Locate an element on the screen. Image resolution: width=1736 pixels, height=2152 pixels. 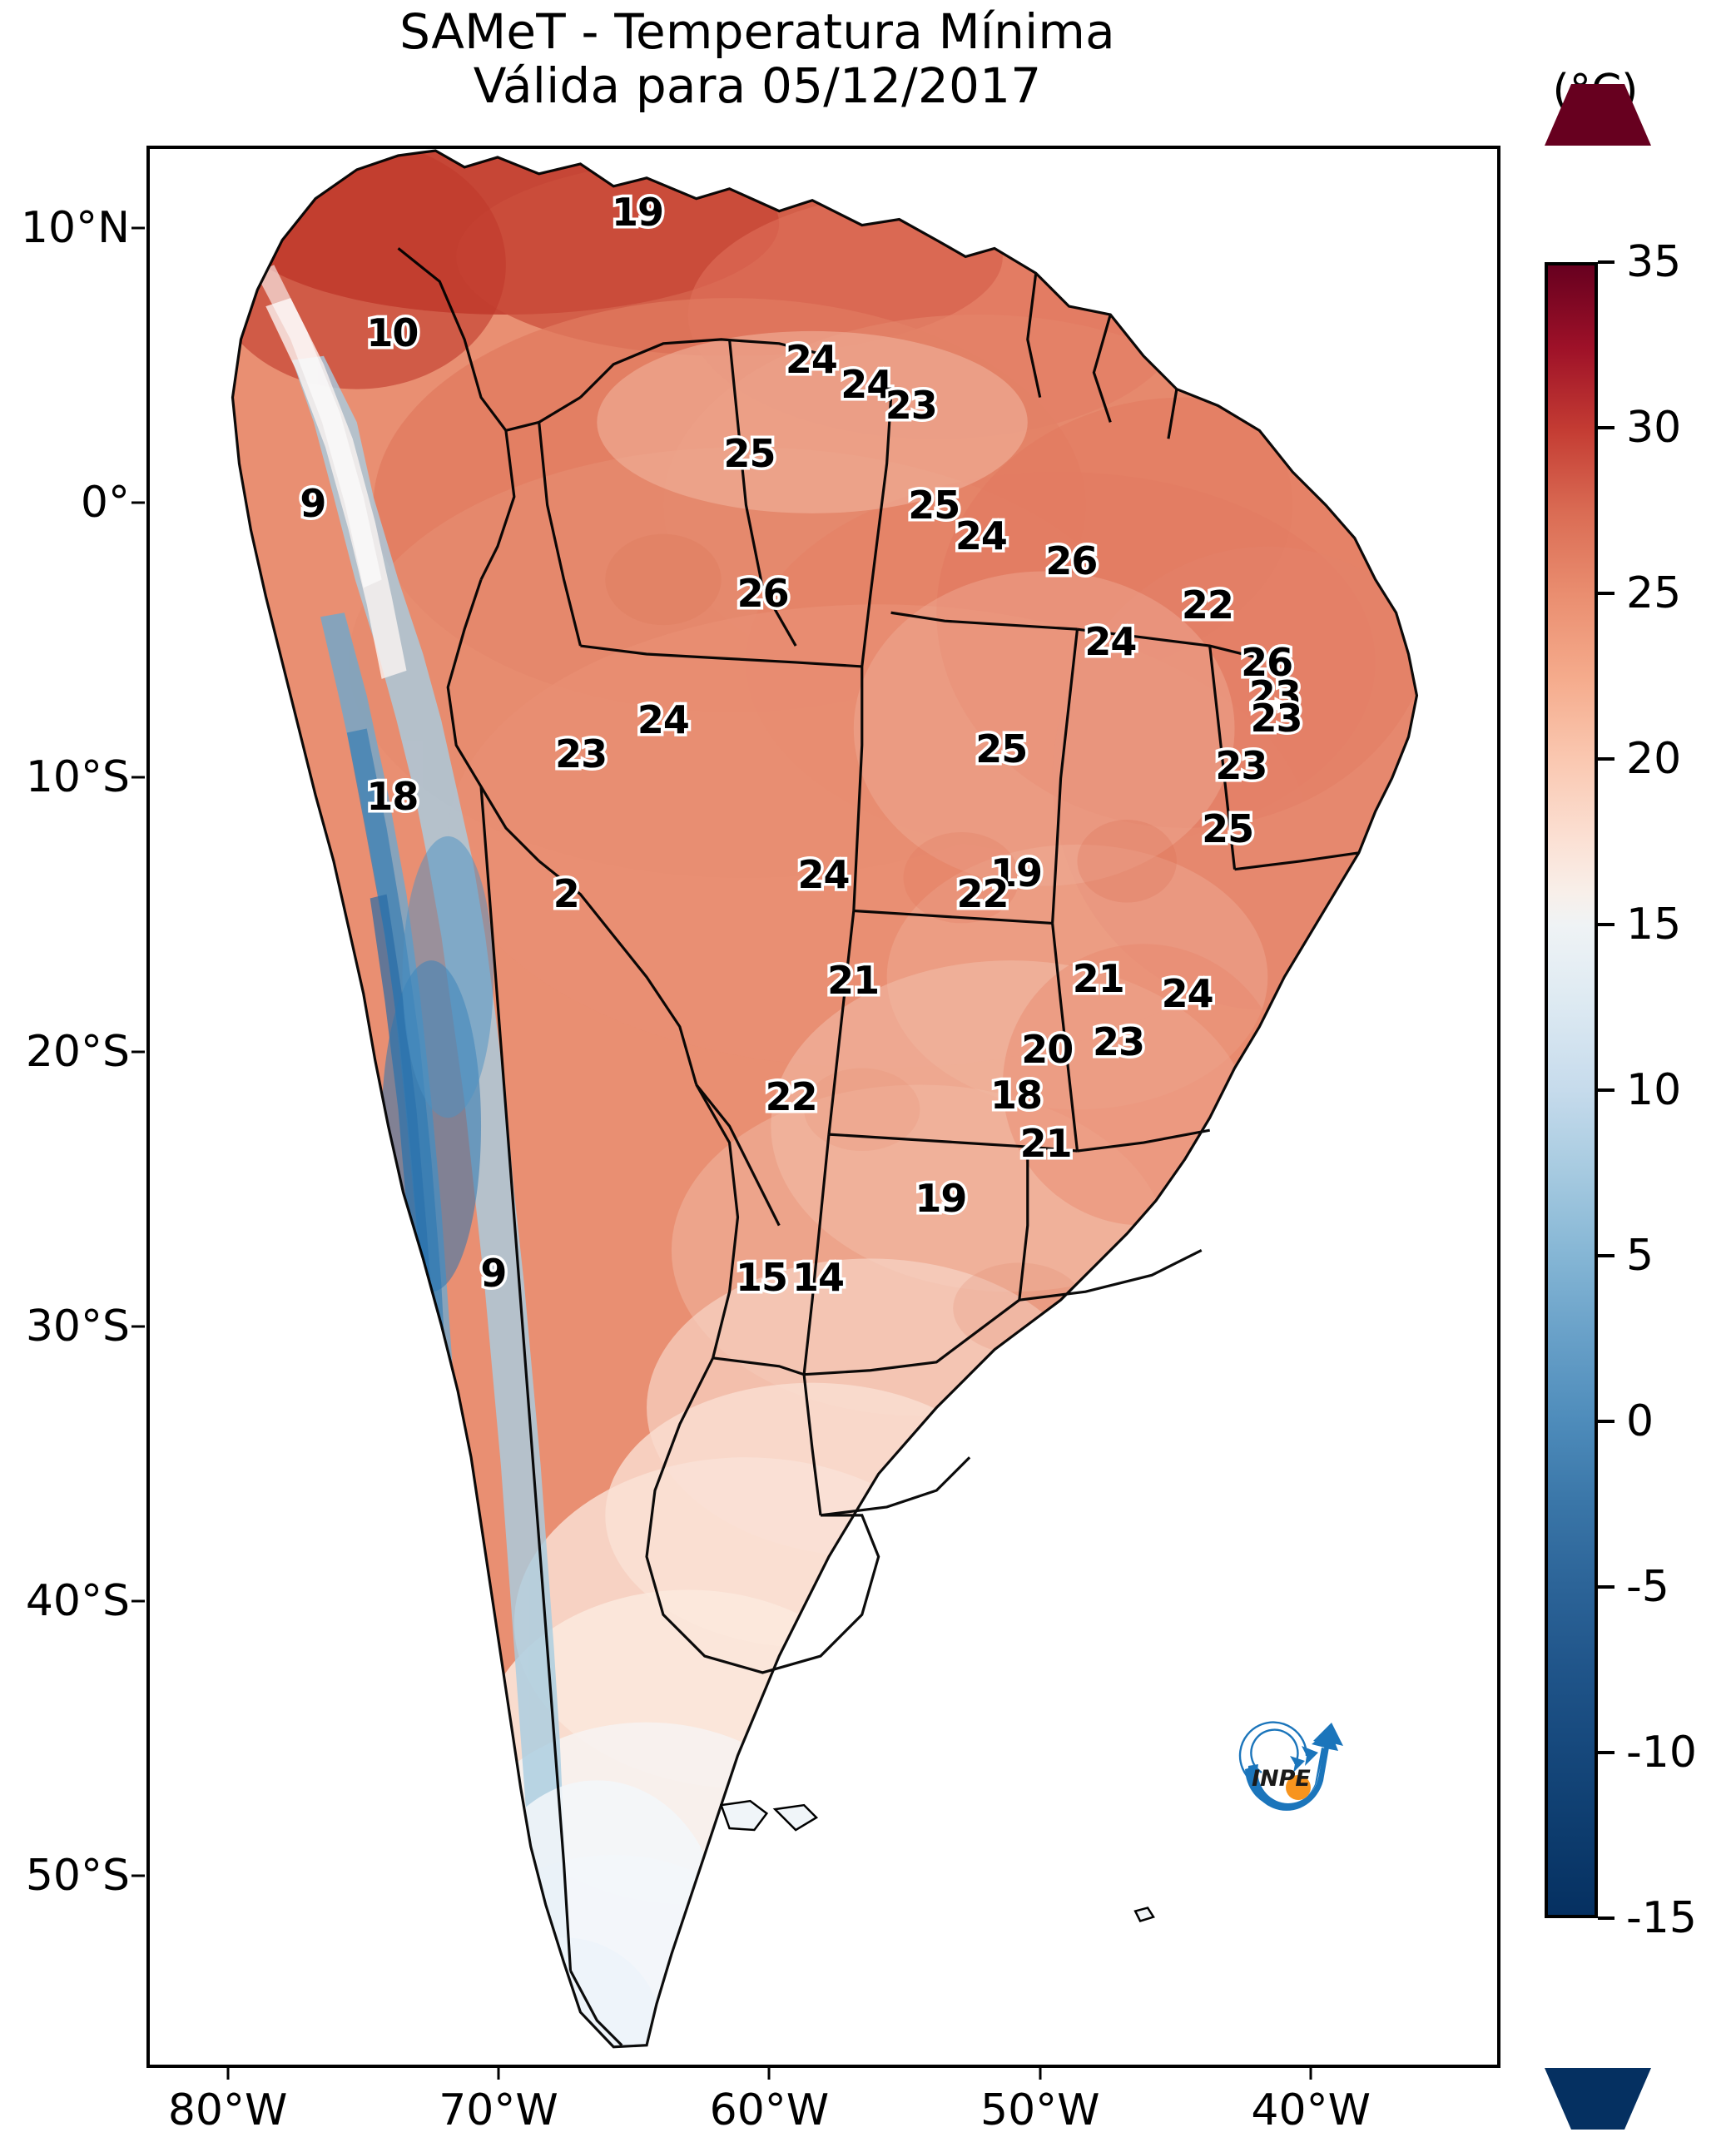
y-axis-labels: 10°N 0° 10°S 20°S 30°S 40°S 50°S is located at coordinates (73, 1076).